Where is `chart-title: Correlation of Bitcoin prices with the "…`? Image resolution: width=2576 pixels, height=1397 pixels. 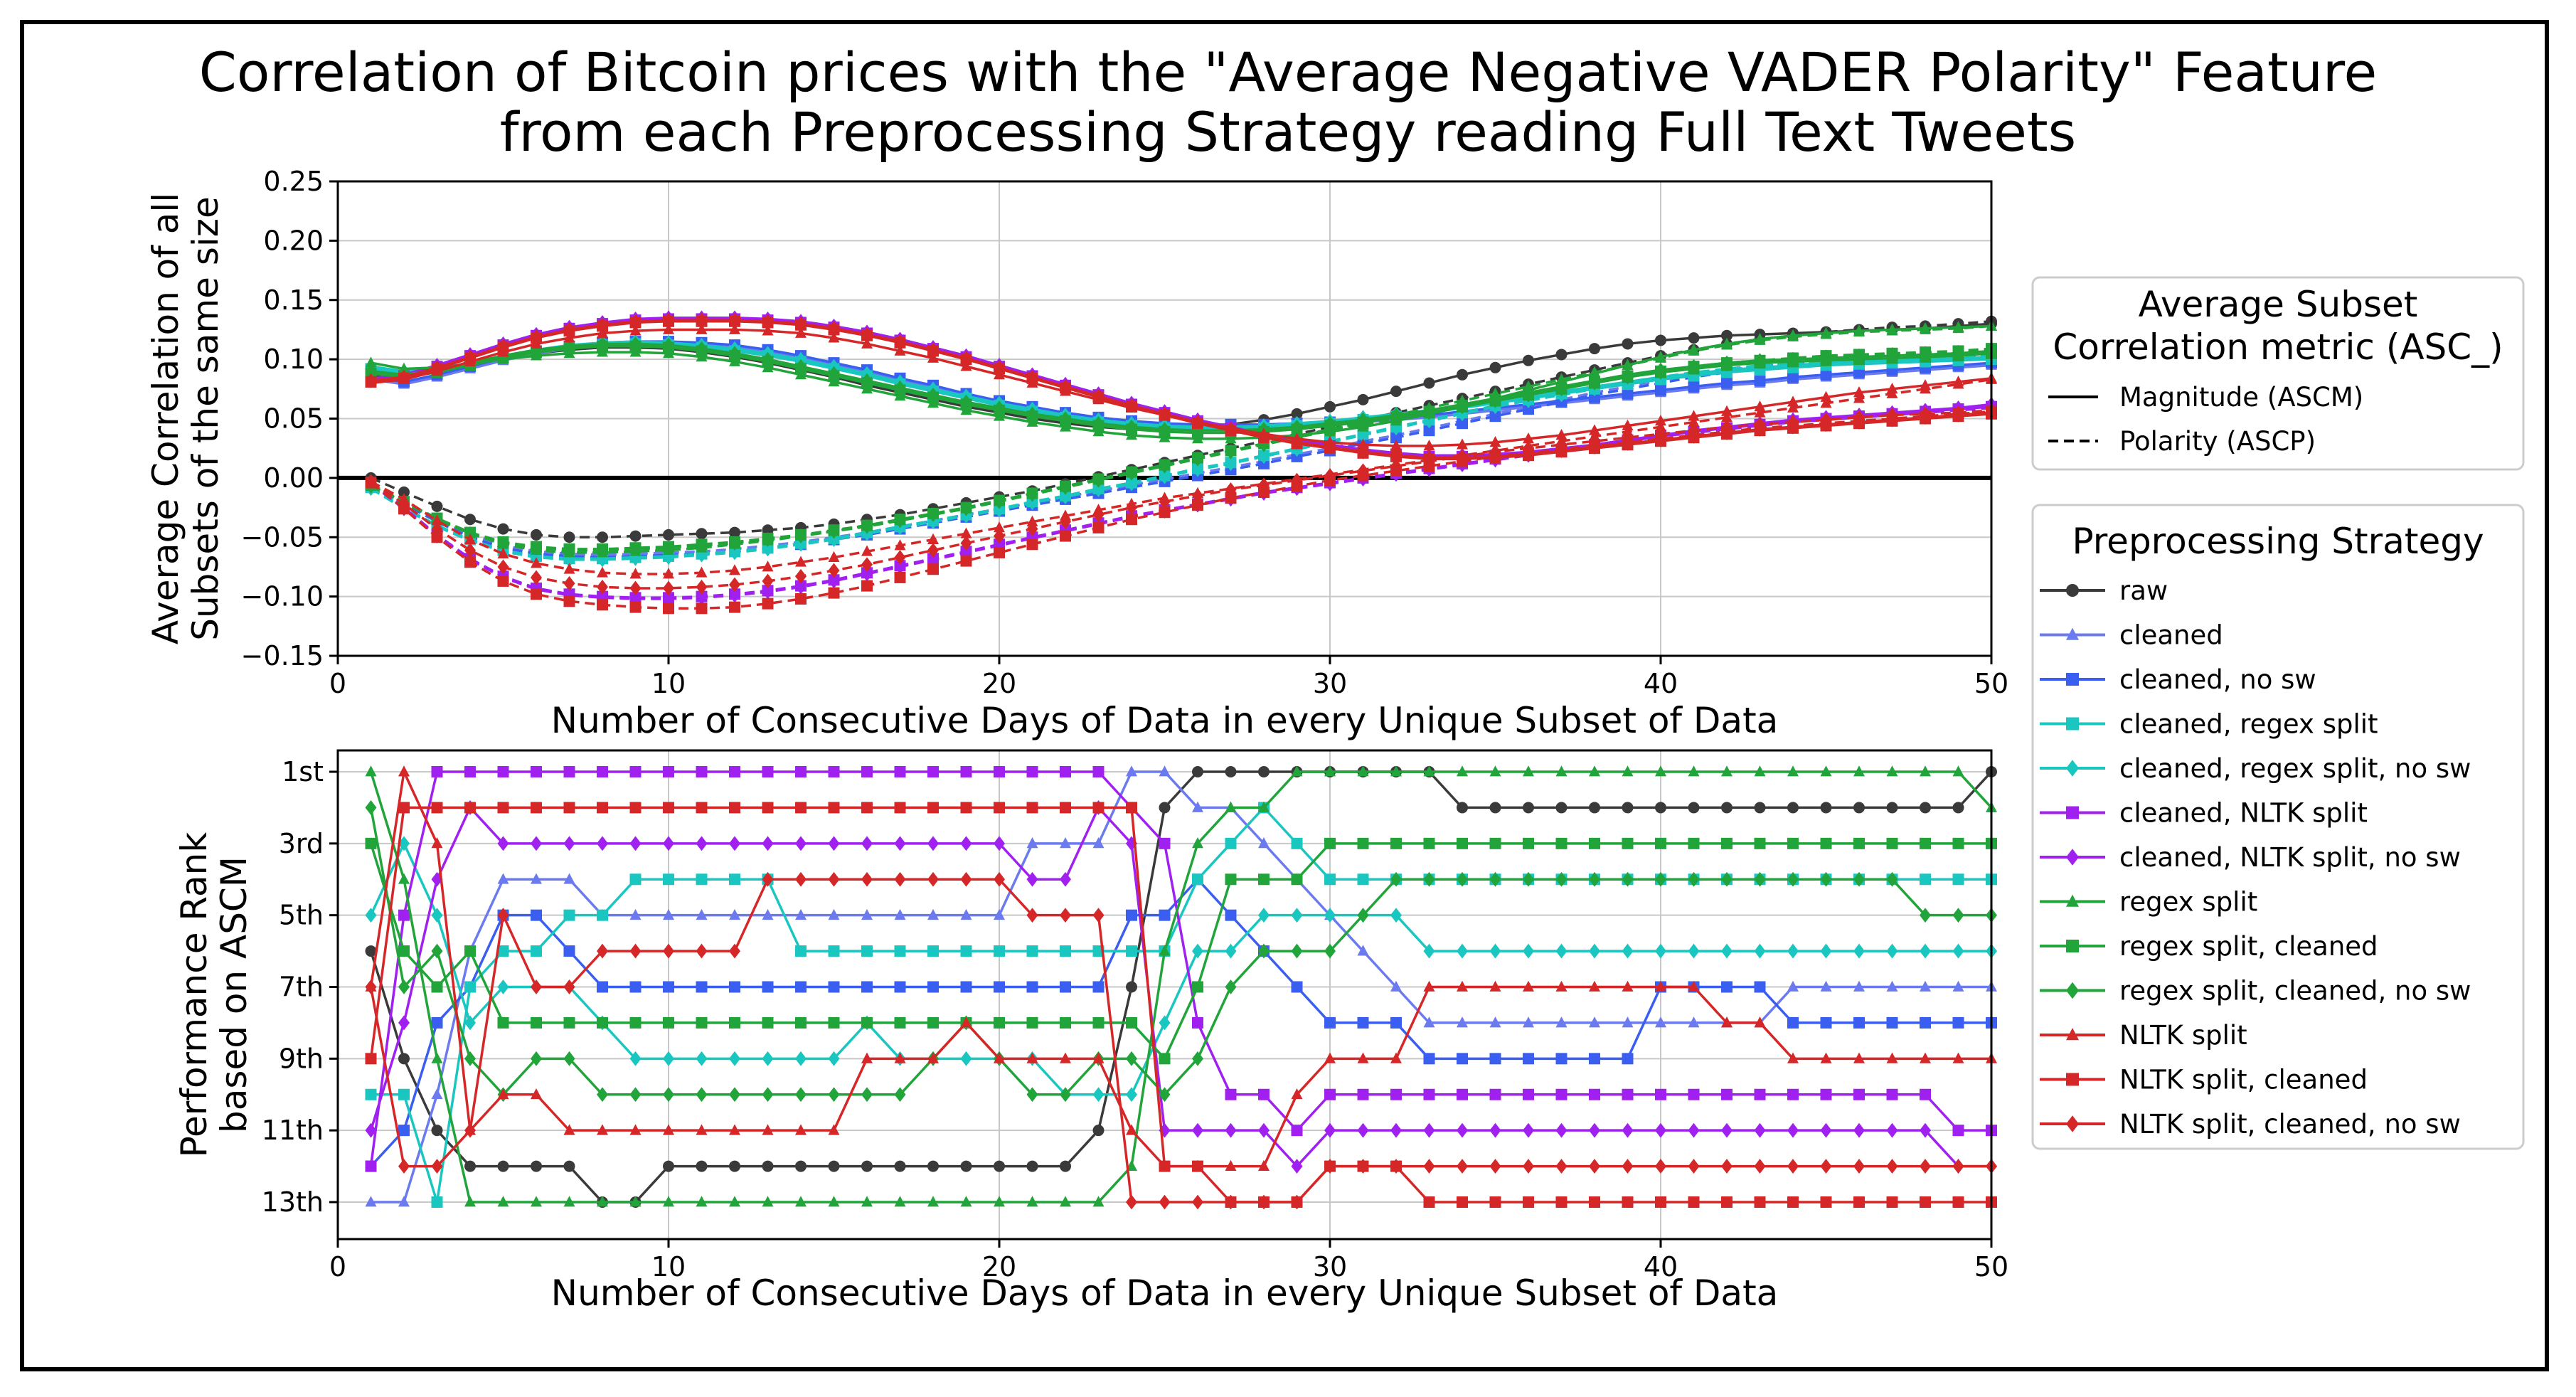 chart-title: Correlation of Bitcoin prices with the "… is located at coordinates (1288, 103).